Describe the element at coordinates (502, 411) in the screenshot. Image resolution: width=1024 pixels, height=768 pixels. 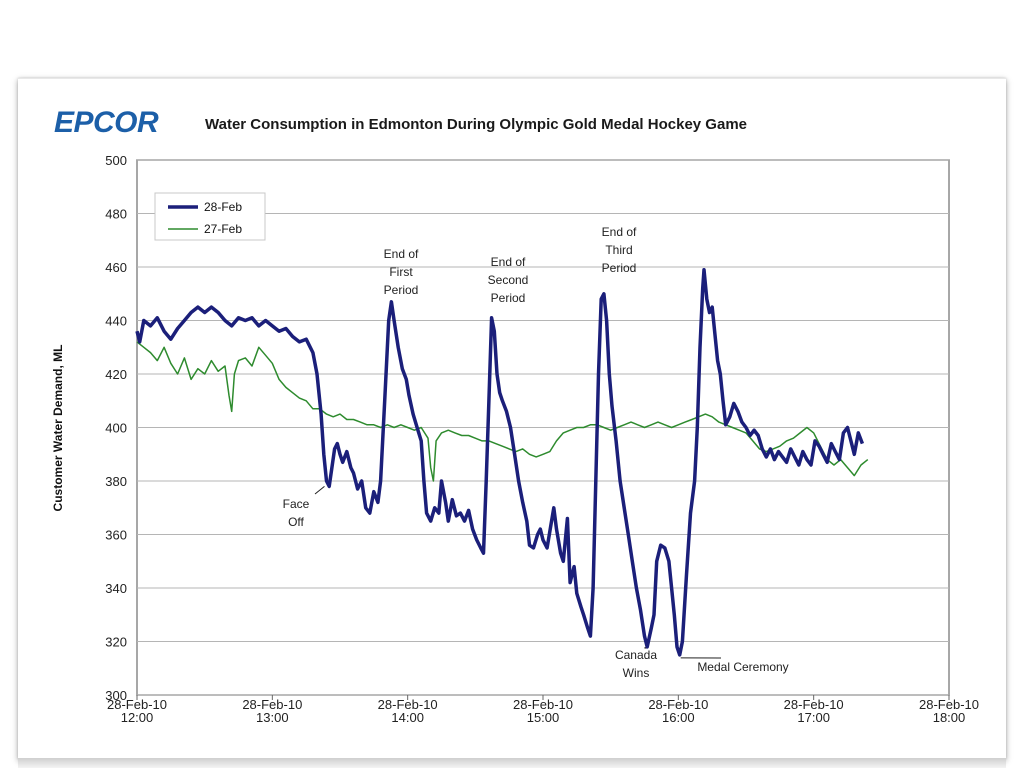
I see `series-line-27-feb` at that location.